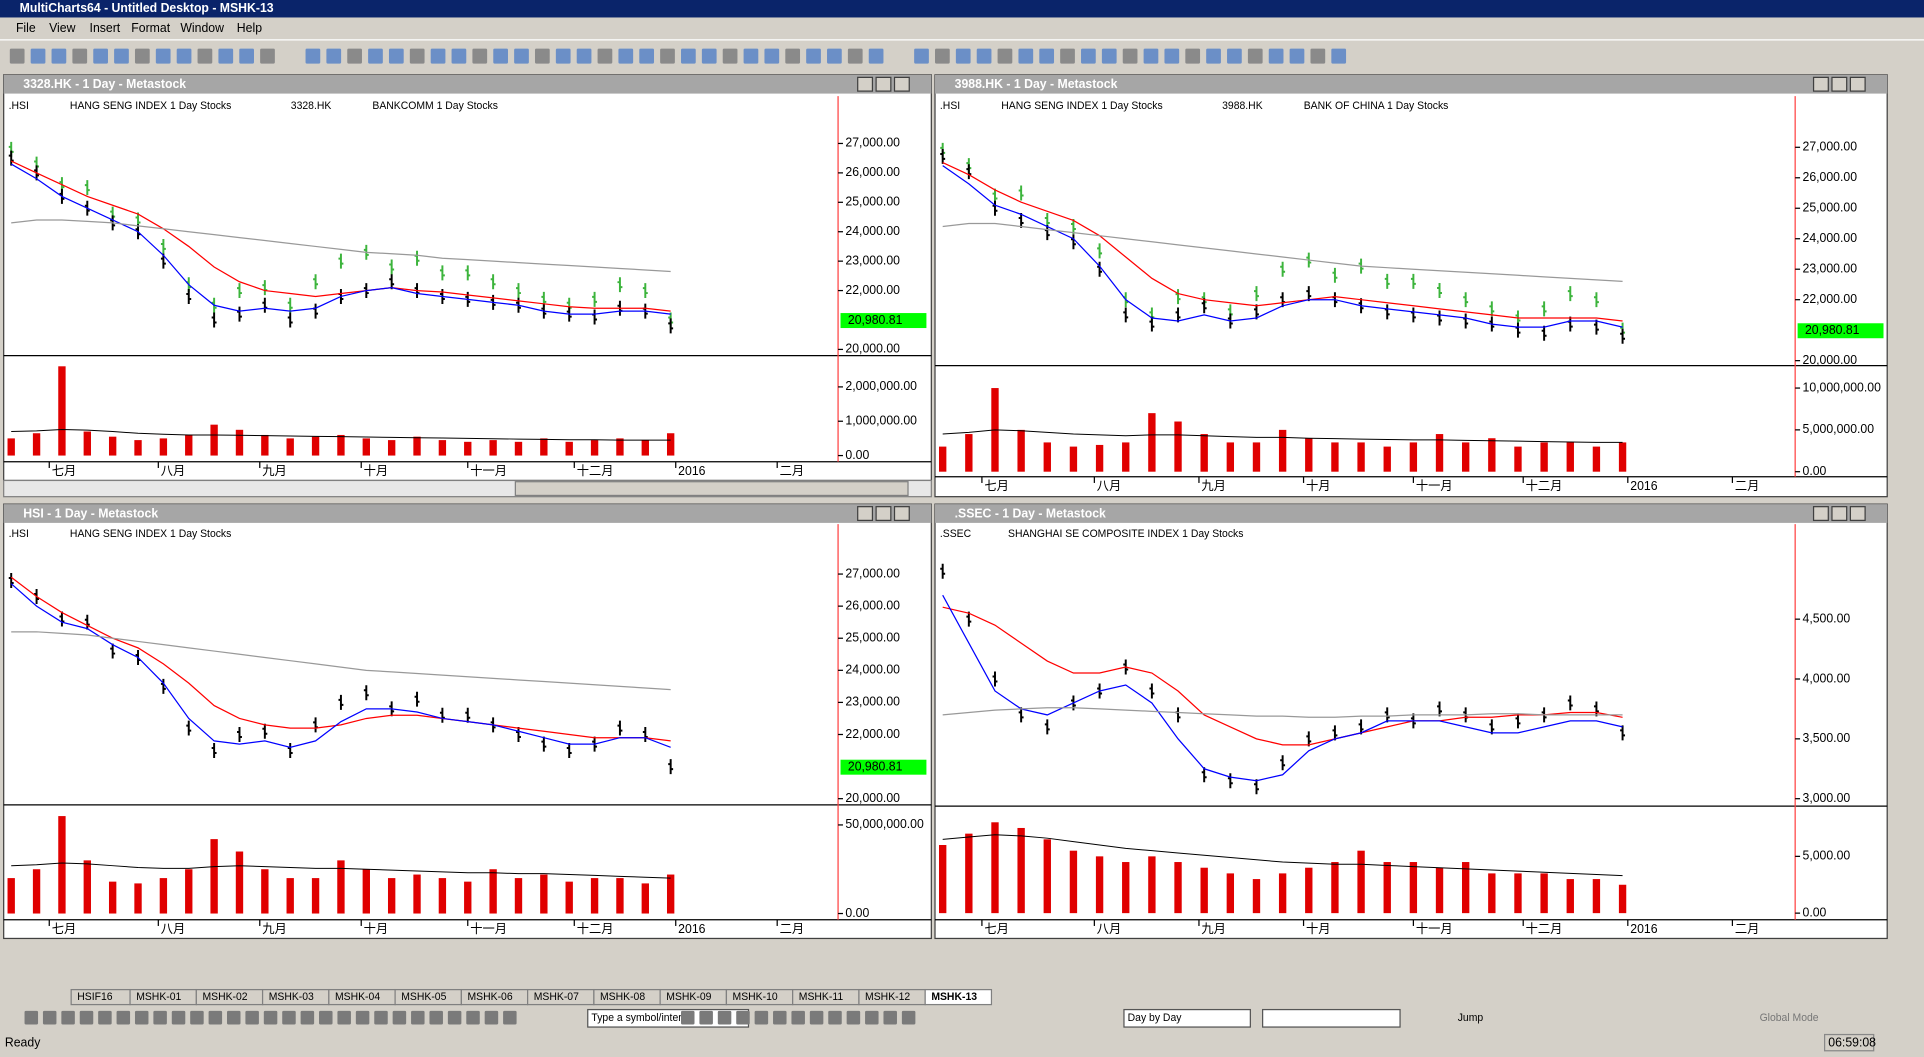  What do you see at coordinates (1789, 1018) in the screenshot?
I see `global-mode: Global Mode` at bounding box center [1789, 1018].